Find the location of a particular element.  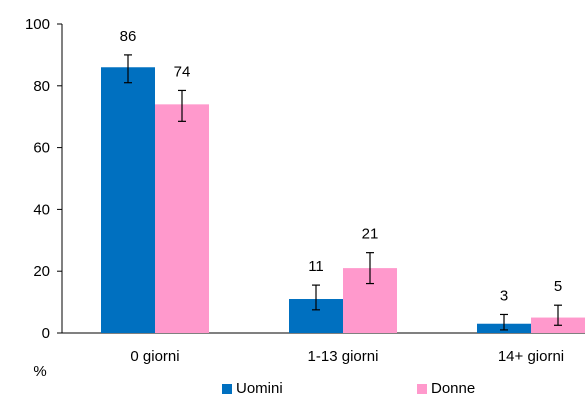

y-tick-label: 40 is located at coordinates (41, 209).